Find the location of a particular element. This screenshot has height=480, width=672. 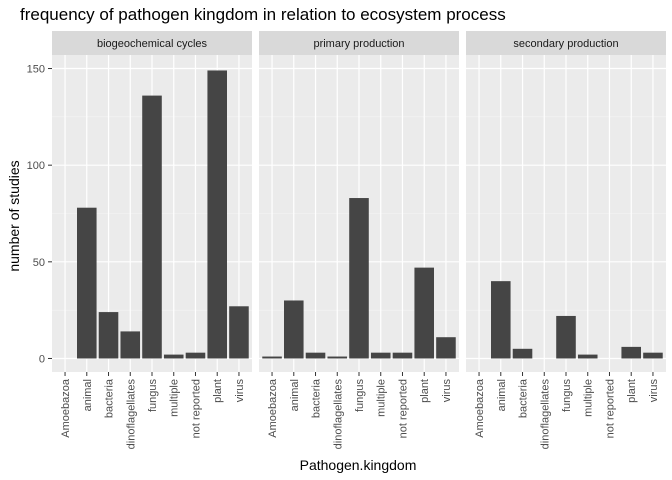

y-tick-label: 150 is located at coordinates (36, 70).